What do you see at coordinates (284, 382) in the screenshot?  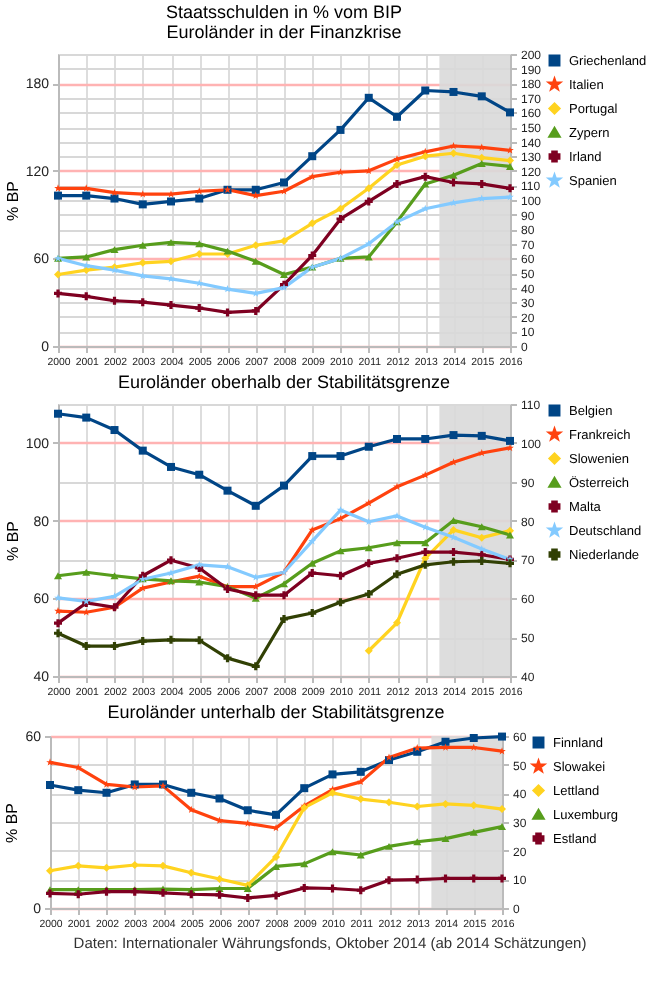 I see `chart-title: Euroländer oberhalb der Stabilitätsgrenze` at bounding box center [284, 382].